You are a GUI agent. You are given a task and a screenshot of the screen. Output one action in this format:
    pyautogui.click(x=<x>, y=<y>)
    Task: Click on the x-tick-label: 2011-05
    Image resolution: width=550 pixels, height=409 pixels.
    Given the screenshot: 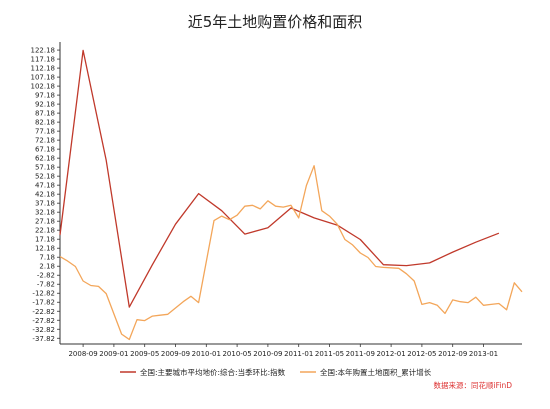 What is the action you would take?
    pyautogui.click(x=329, y=354)
    